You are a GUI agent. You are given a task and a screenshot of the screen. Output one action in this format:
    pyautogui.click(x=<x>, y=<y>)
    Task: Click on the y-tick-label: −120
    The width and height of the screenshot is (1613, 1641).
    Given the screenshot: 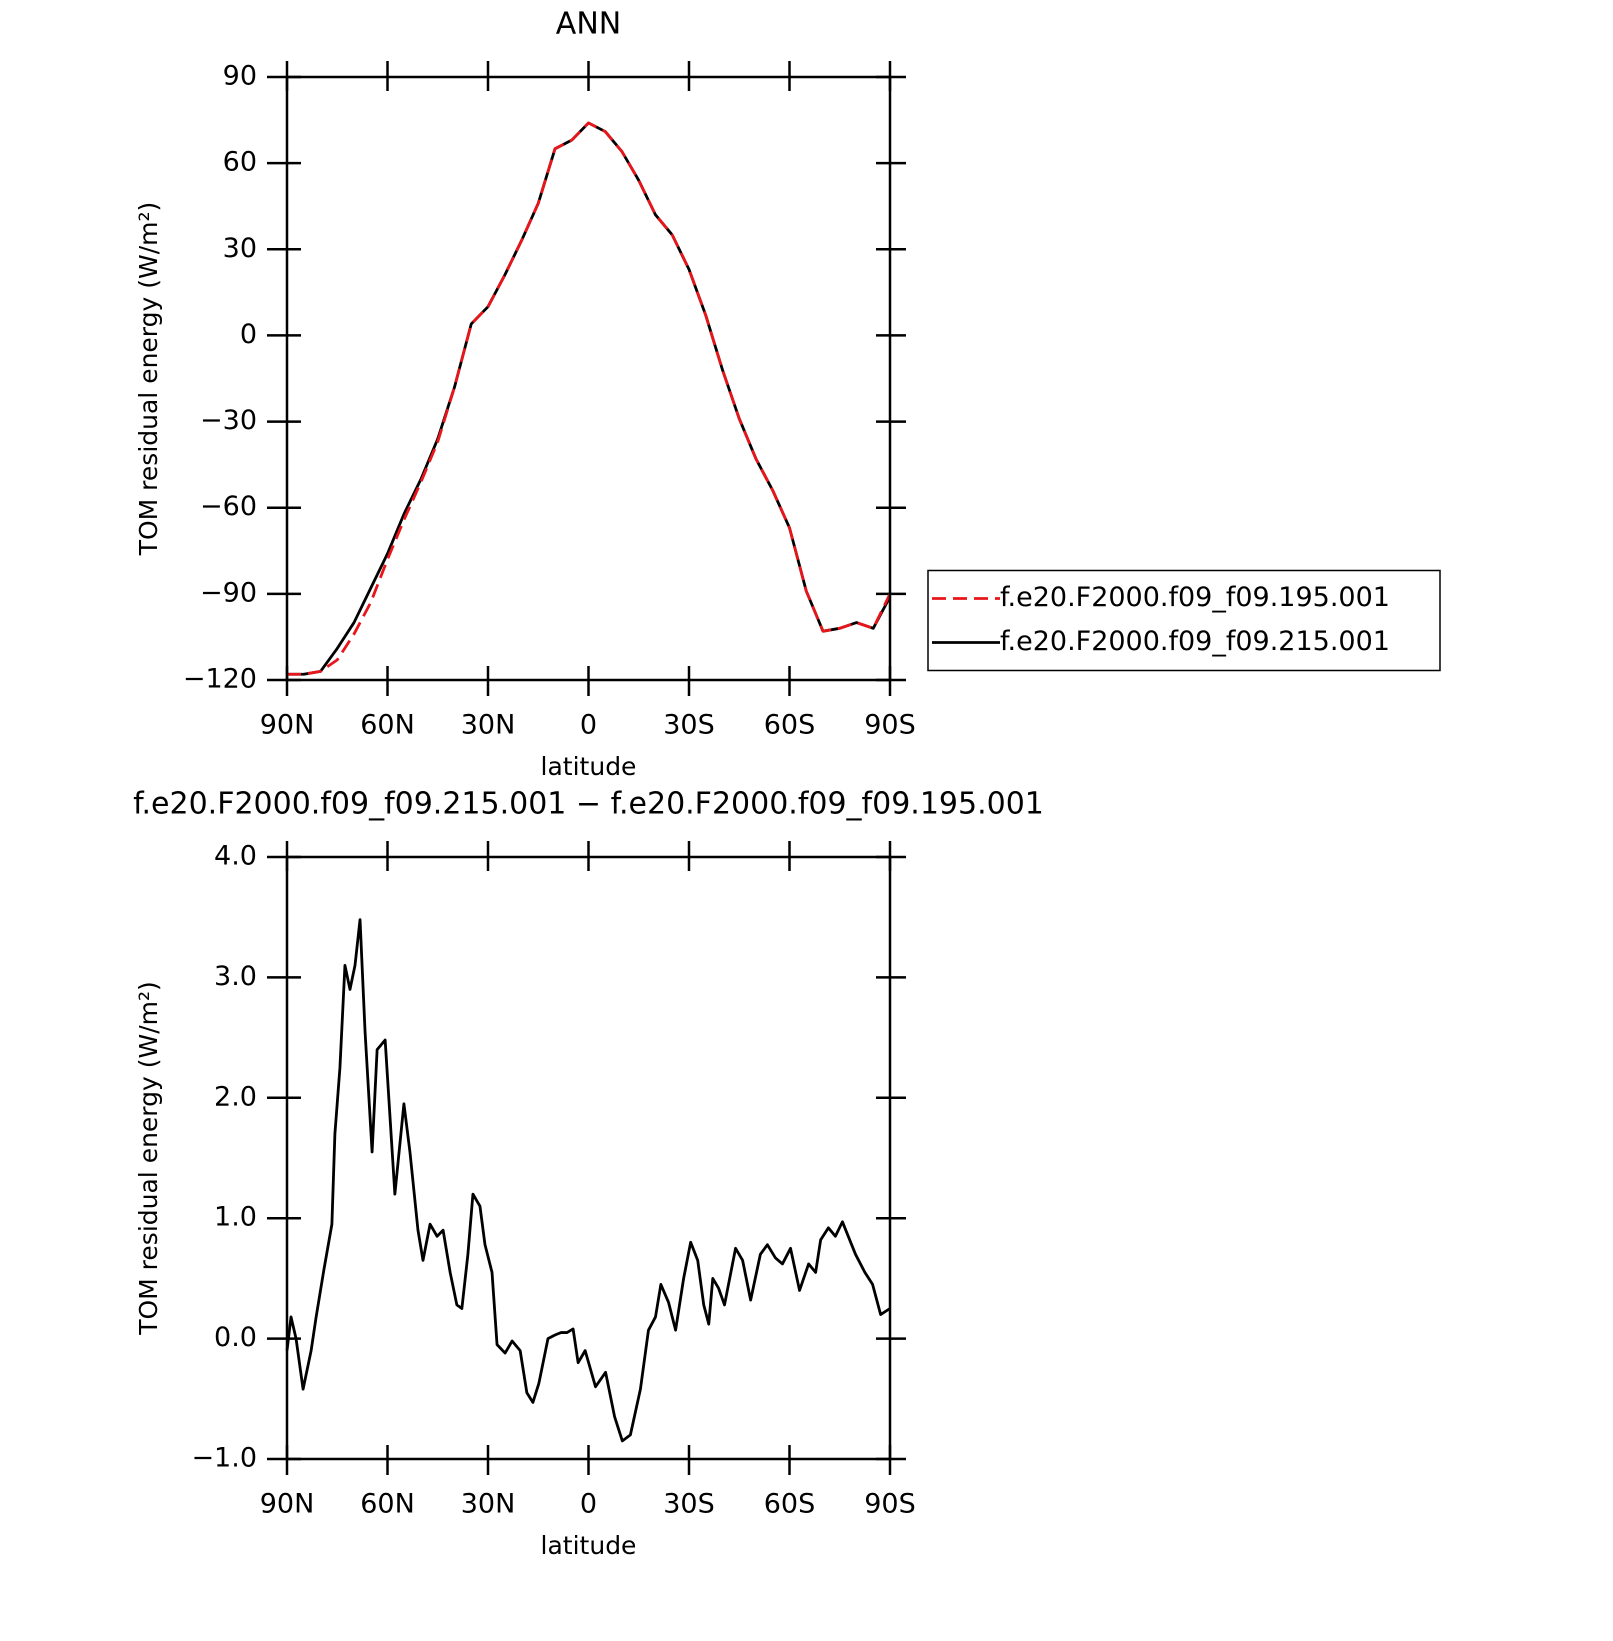 What is the action you would take?
    pyautogui.click(x=220, y=679)
    